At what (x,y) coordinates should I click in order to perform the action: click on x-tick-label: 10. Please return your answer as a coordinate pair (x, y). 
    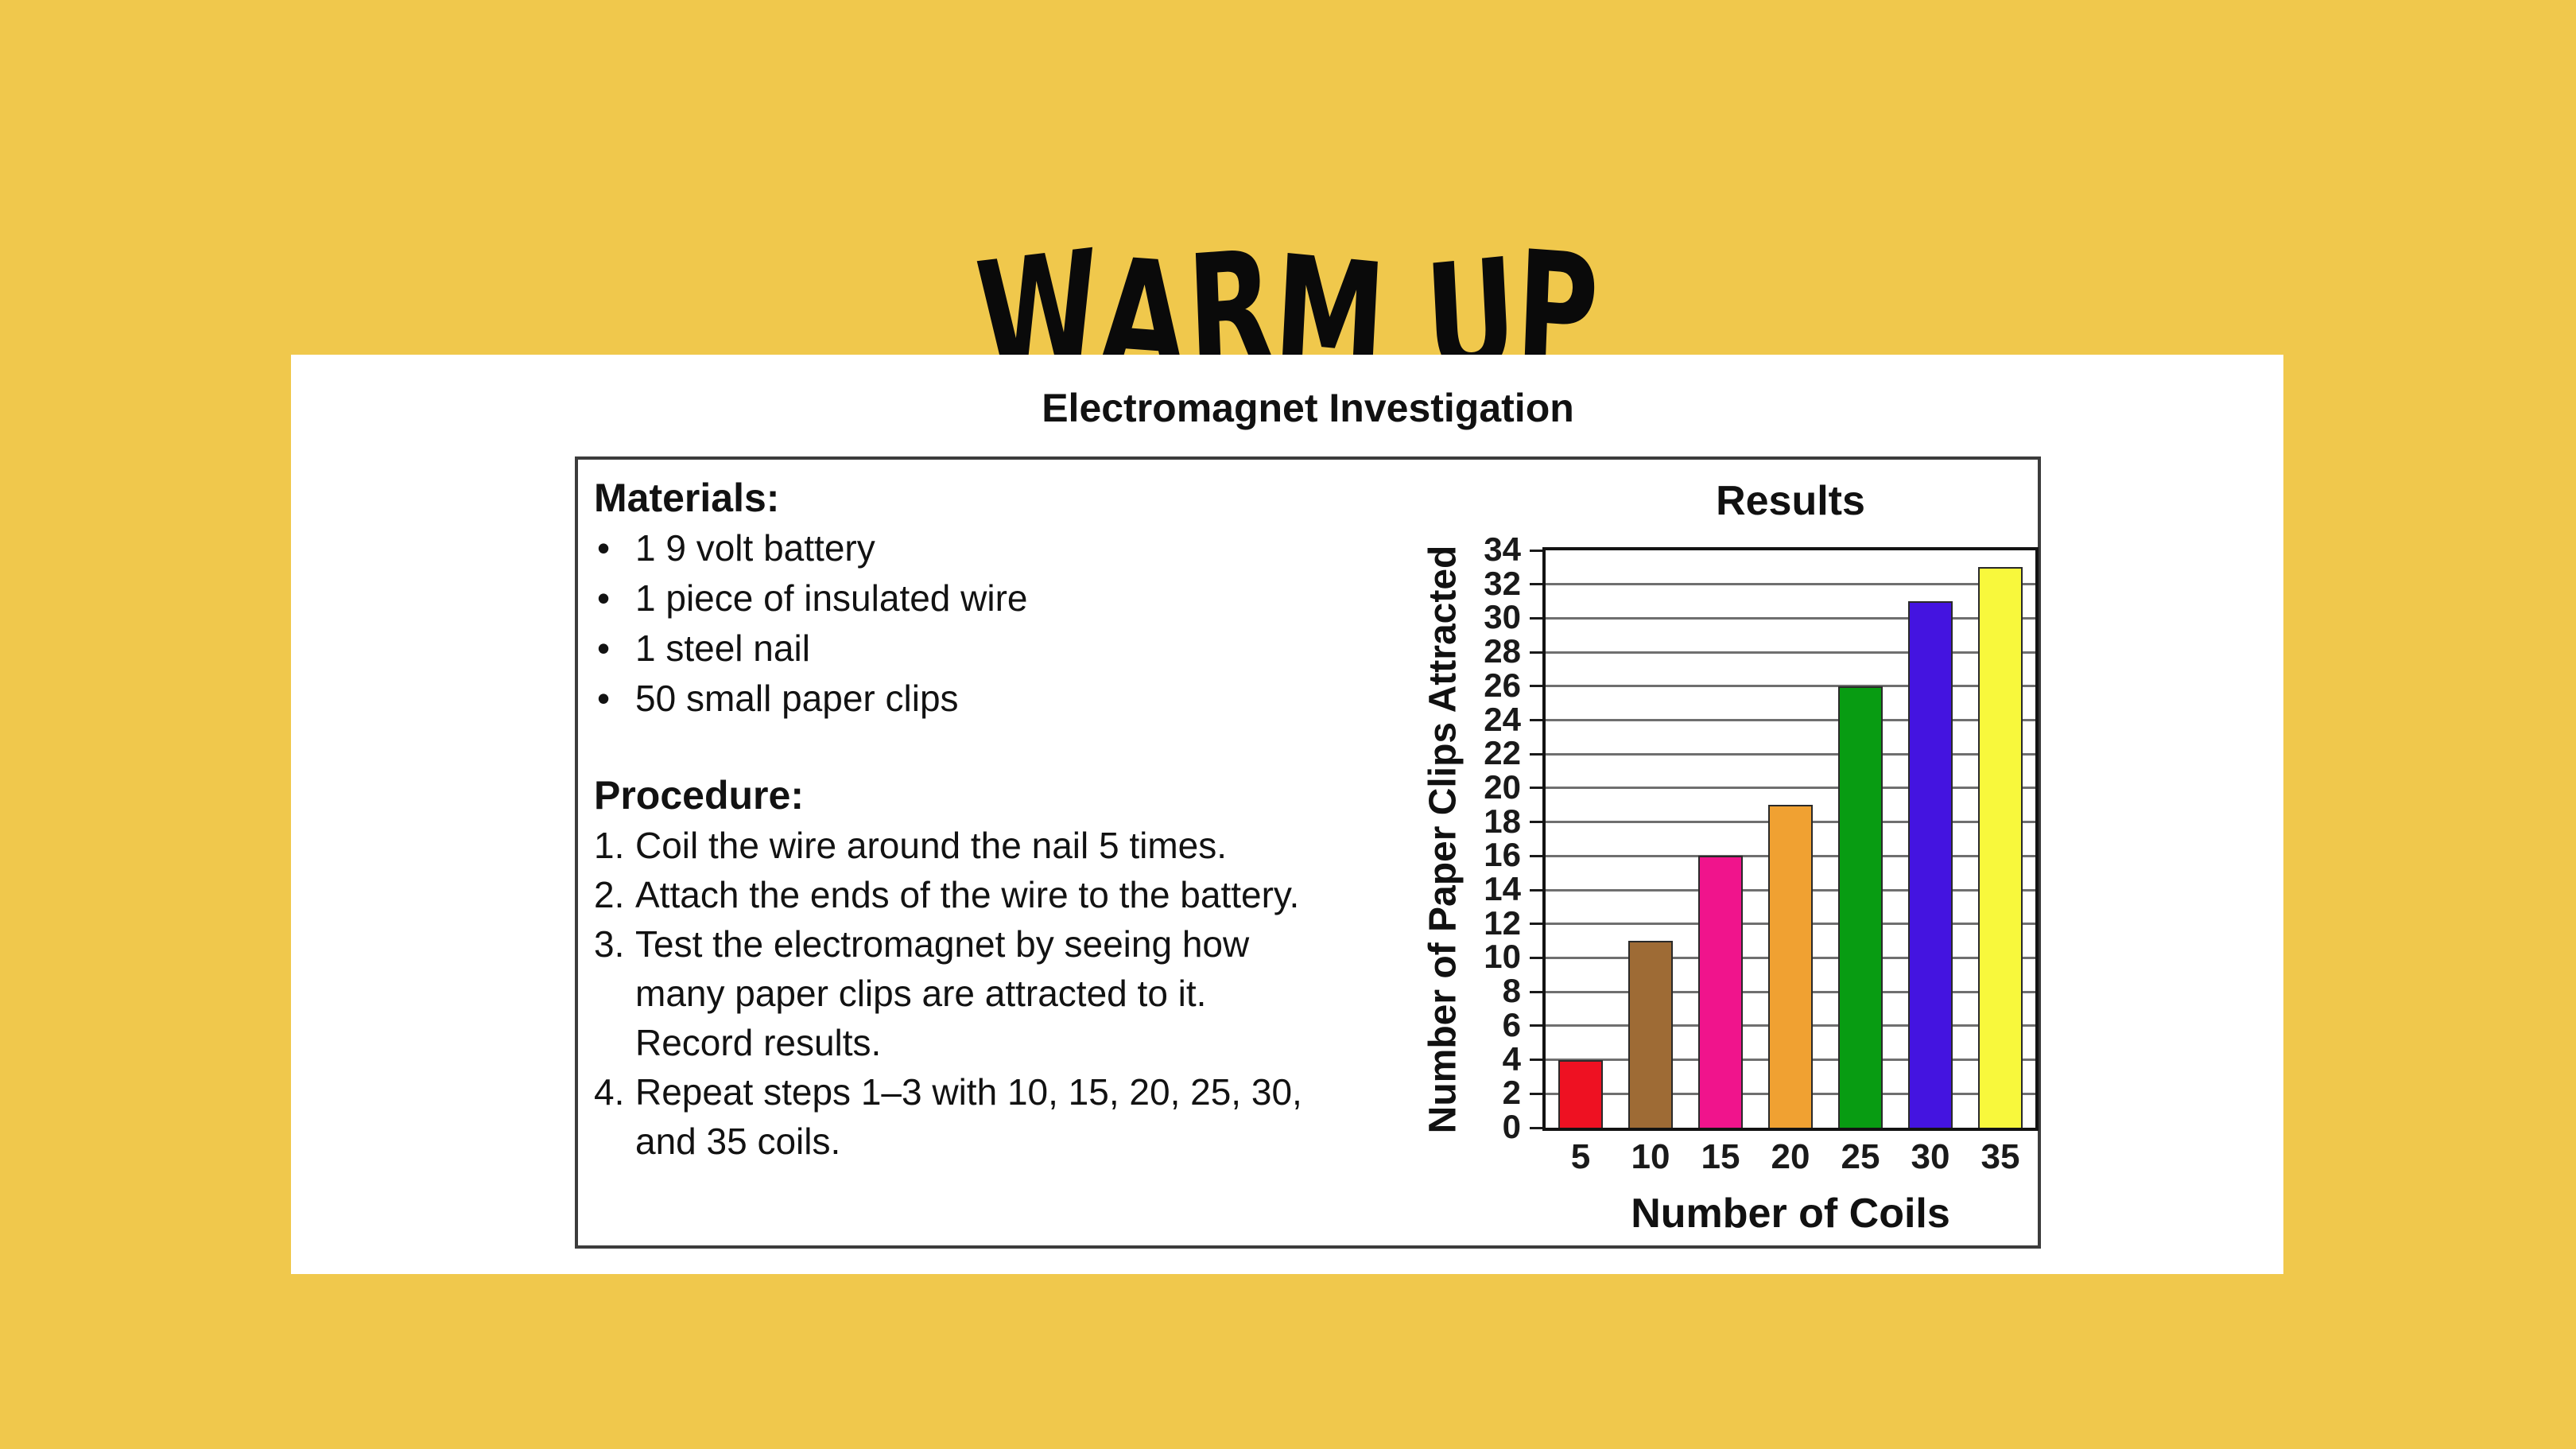
    Looking at the image, I should click on (1651, 1156).